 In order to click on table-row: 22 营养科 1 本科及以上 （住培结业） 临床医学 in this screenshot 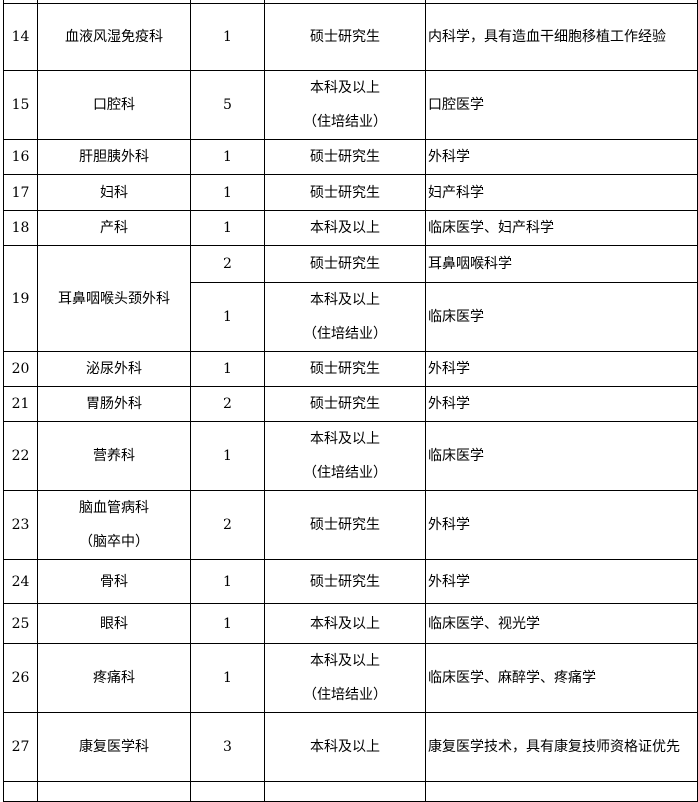, I will do `click(350, 456)`.